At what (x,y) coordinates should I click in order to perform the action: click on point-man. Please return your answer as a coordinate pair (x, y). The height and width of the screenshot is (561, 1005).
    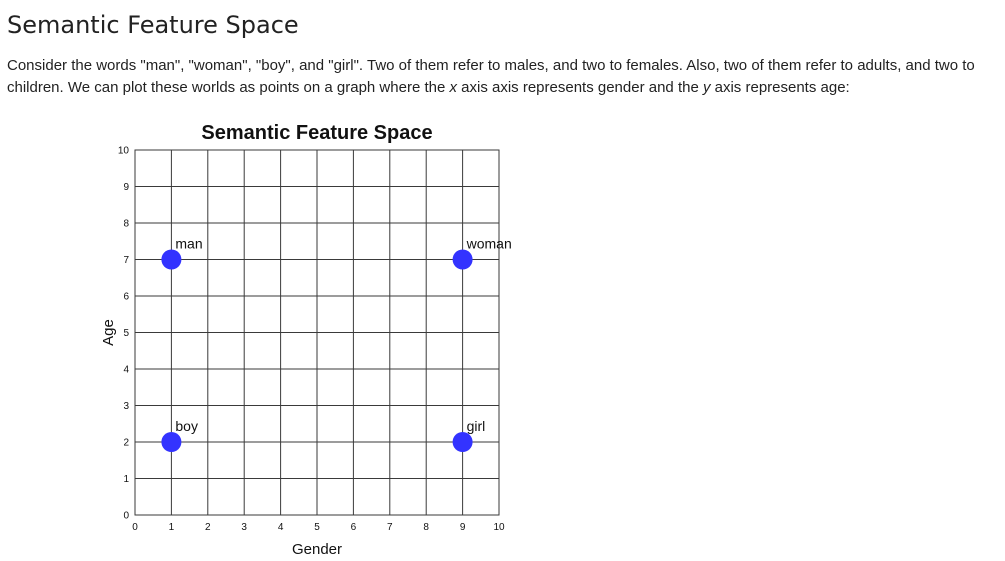
    Looking at the image, I should click on (171, 259).